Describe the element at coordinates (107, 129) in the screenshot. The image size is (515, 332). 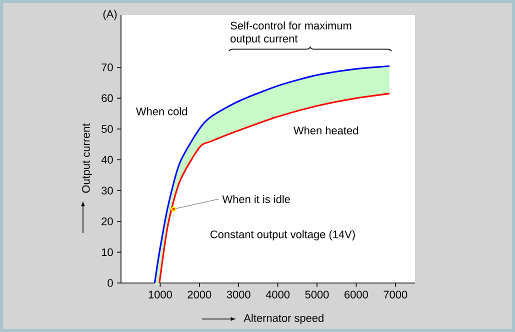
I see `y-tick-label: 50` at that location.